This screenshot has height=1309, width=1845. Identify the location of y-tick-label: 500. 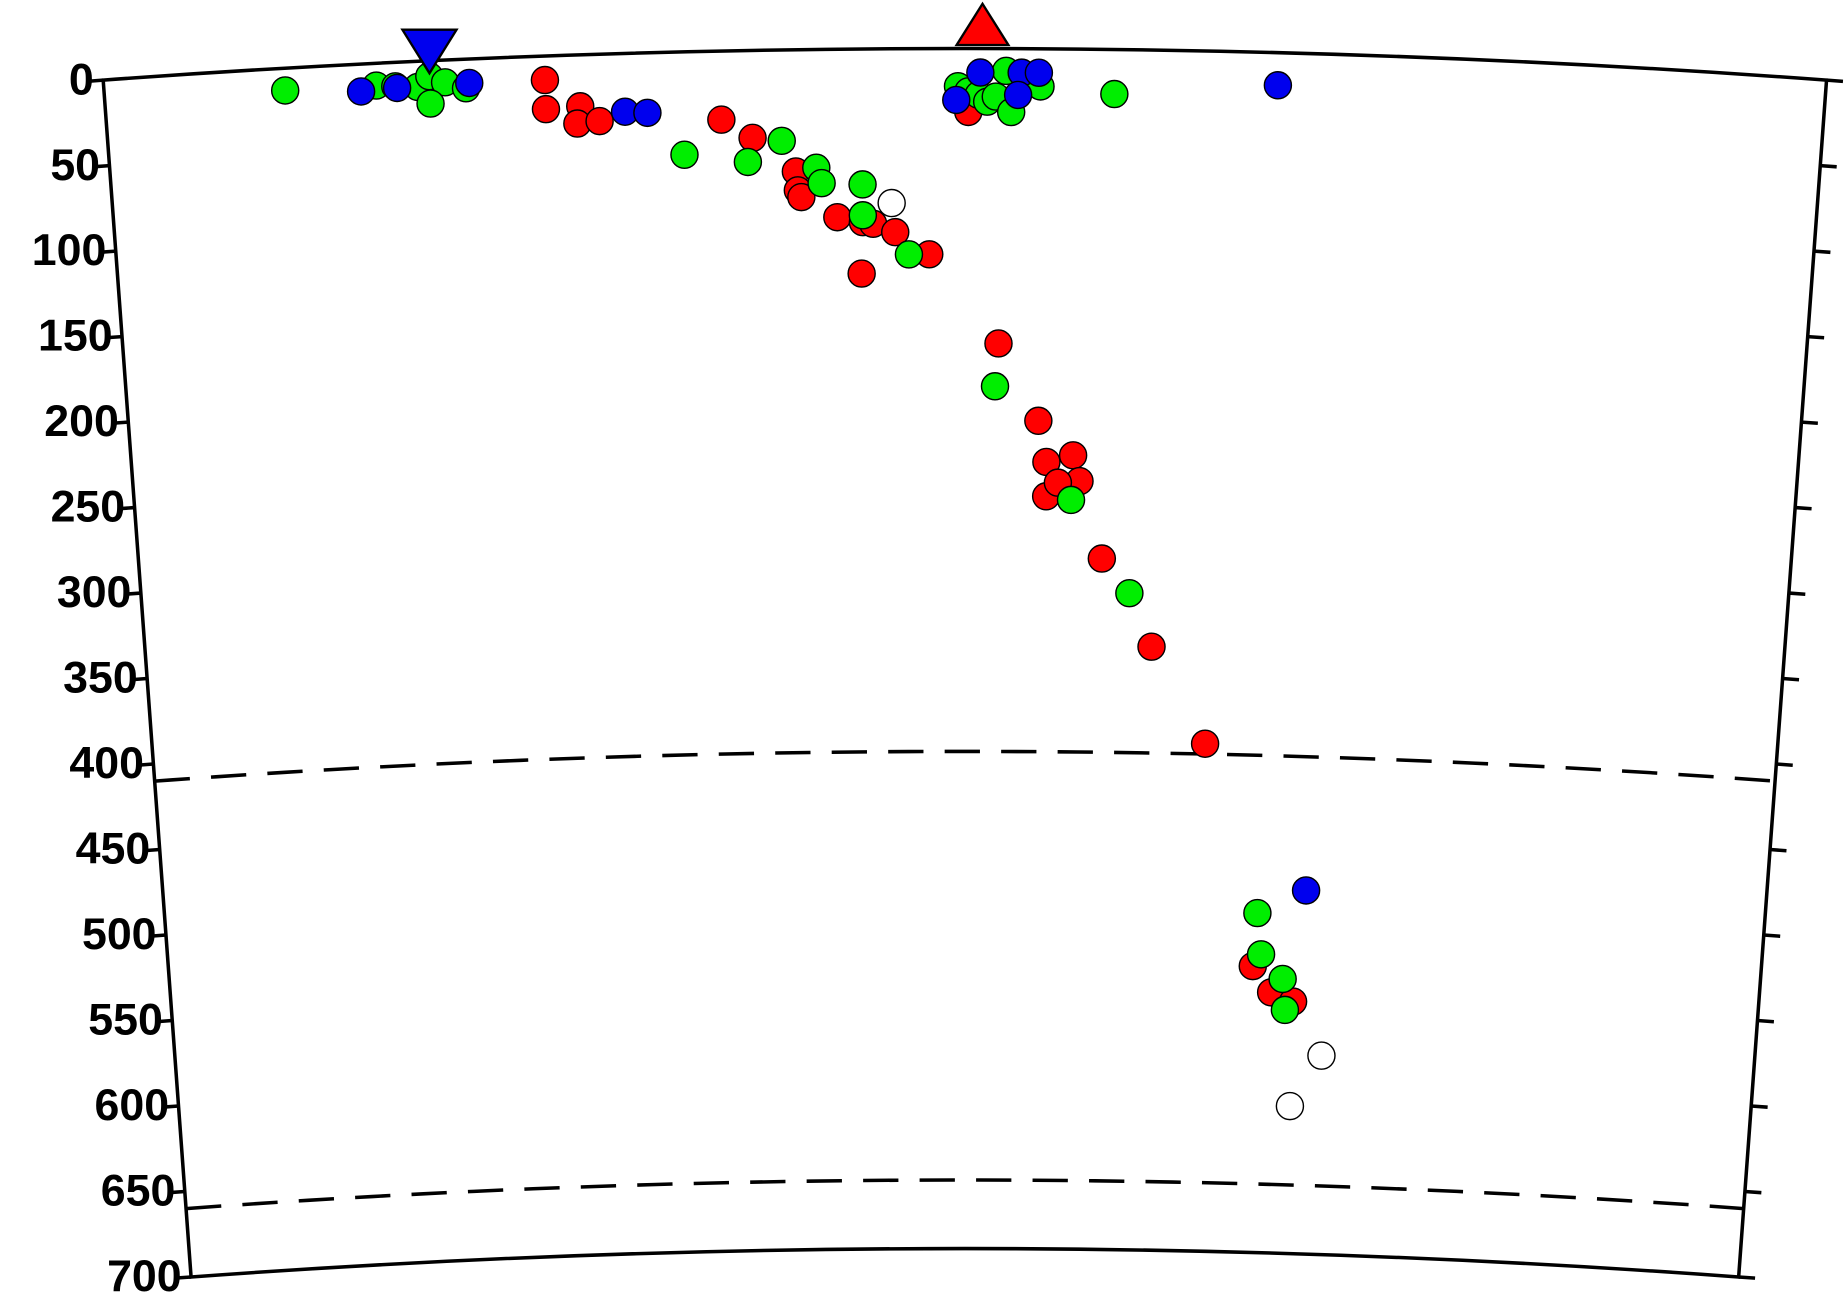
(119, 934).